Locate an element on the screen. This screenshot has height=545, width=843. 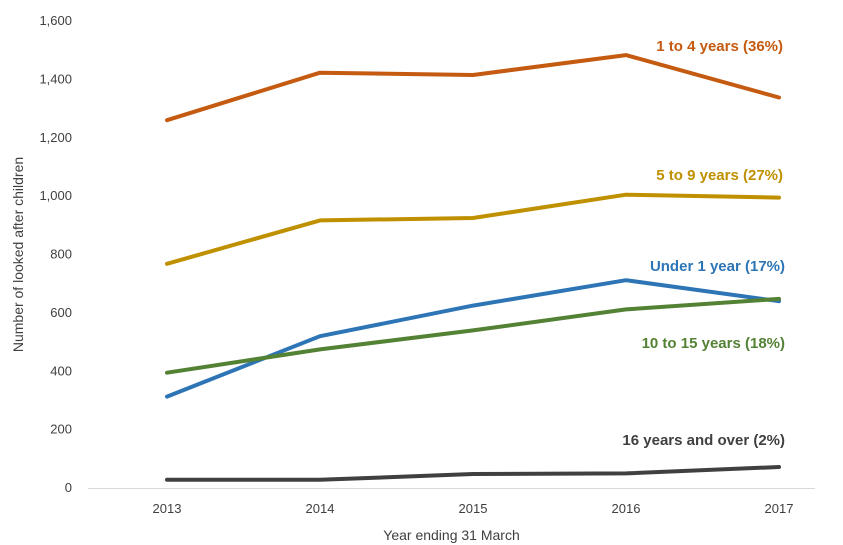
y-tick-label: 1,200 is located at coordinates (55, 137).